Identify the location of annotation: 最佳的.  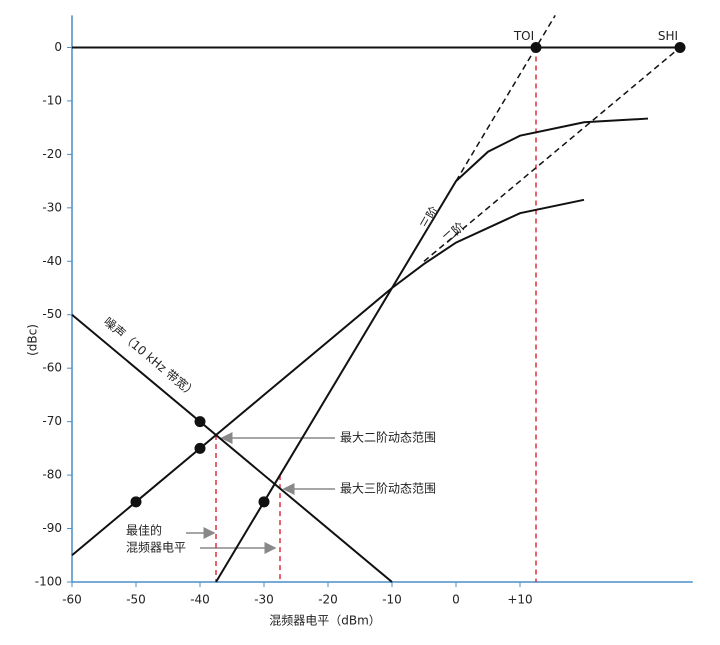
(144, 530).